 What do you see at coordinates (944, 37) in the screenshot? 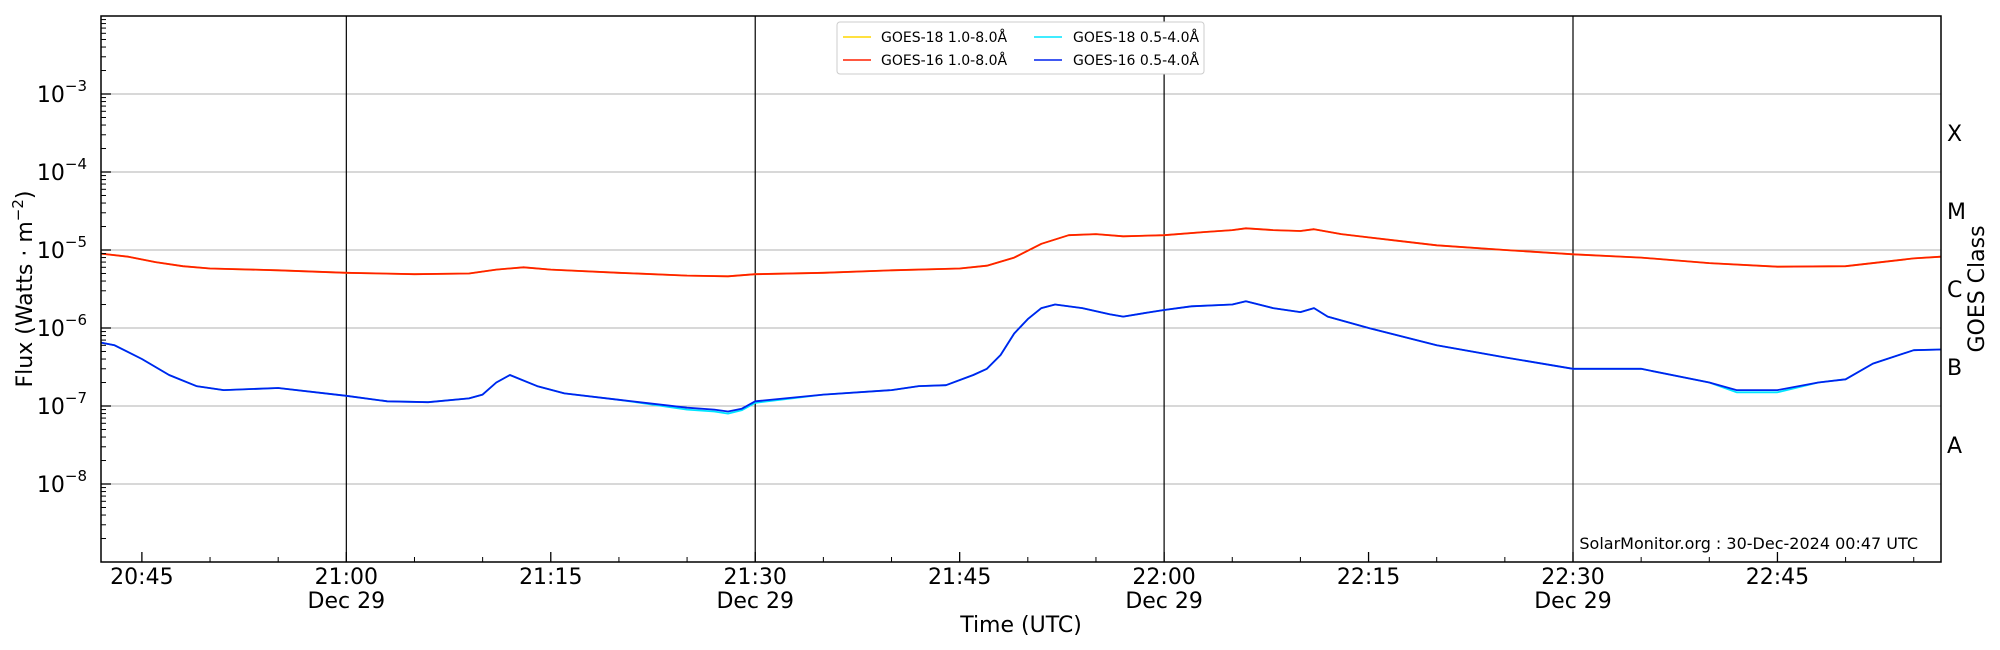
I see `legend-label-goes18-long: GOES-18 1.0-8.0Å` at bounding box center [944, 37].